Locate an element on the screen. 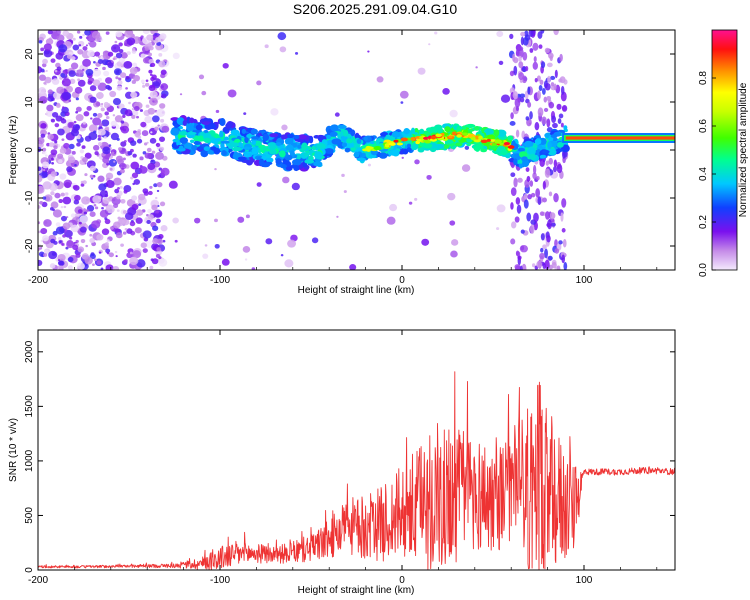  colorbar-tick-label: 0.4 is located at coordinates (703, 174).